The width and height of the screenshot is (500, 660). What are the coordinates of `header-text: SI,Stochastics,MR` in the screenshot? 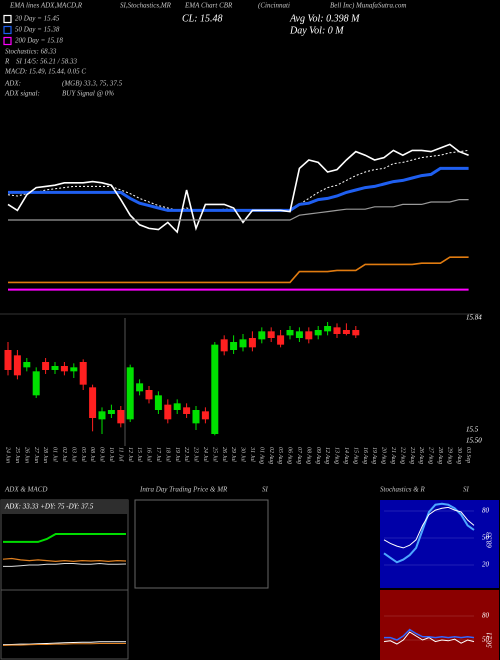 It's located at (146, 6).